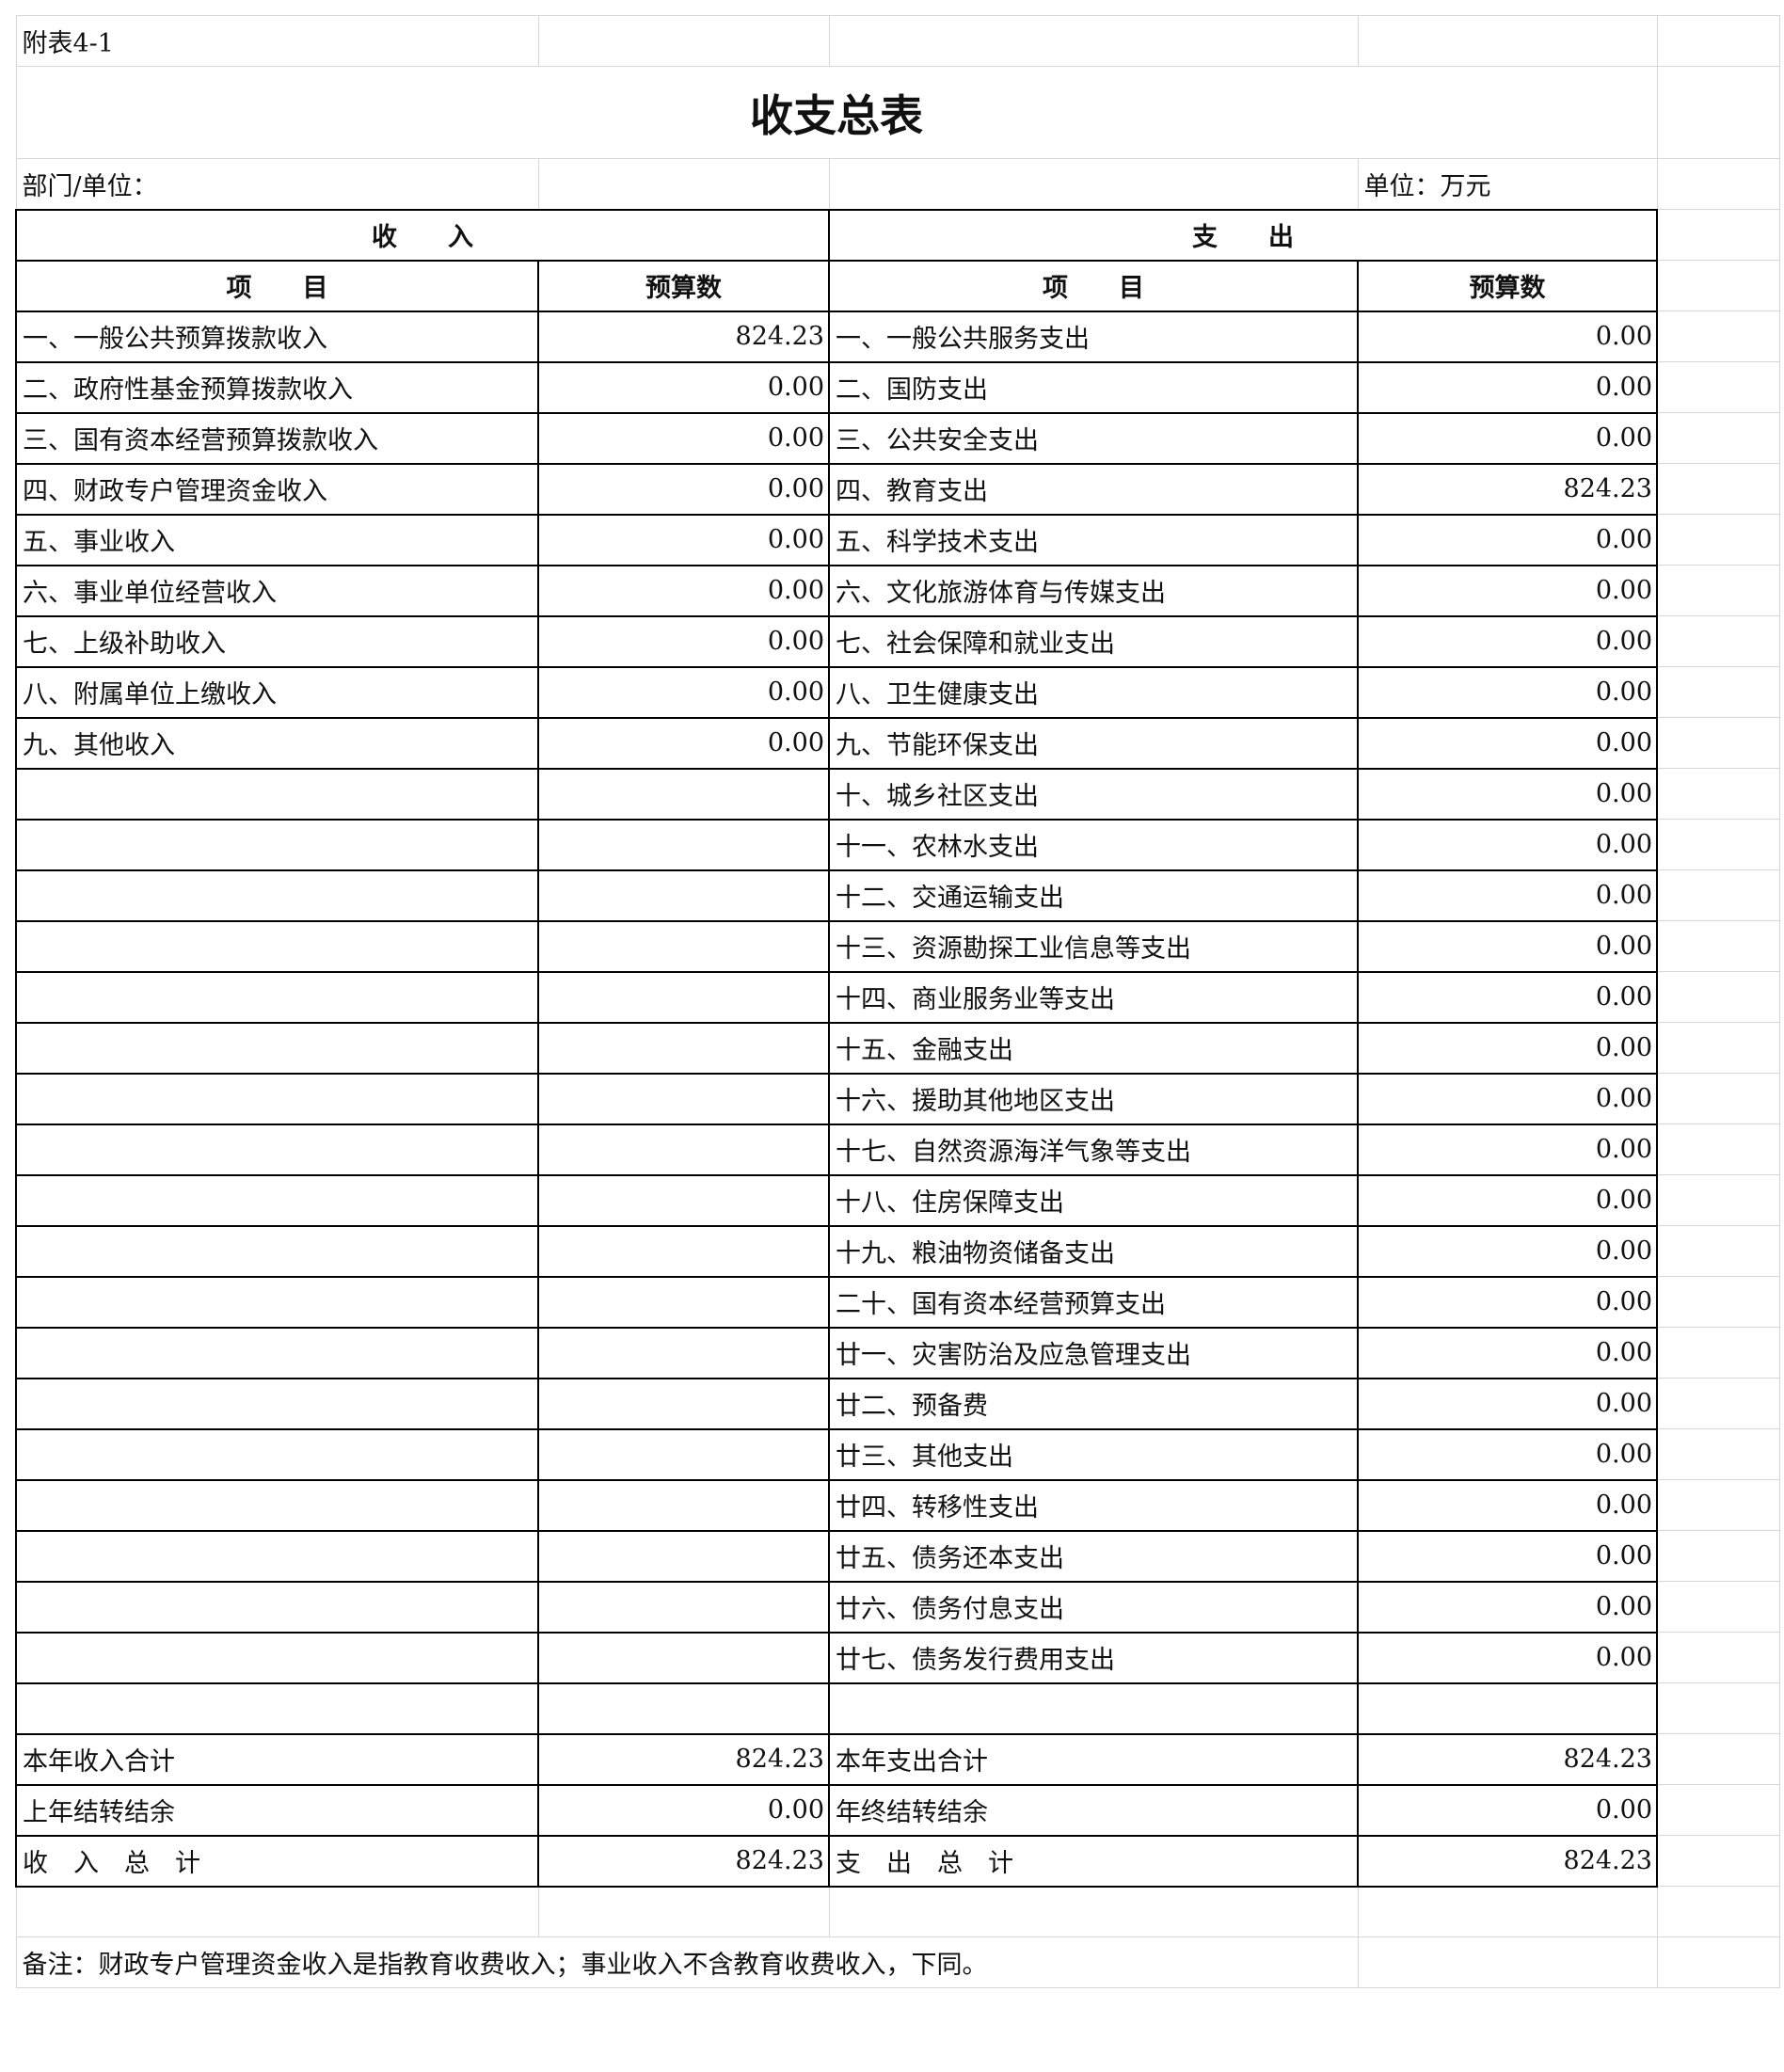 The width and height of the screenshot is (1784, 2072). Describe the element at coordinates (422, 235) in the screenshot. I see `income-header: 收 入` at that location.